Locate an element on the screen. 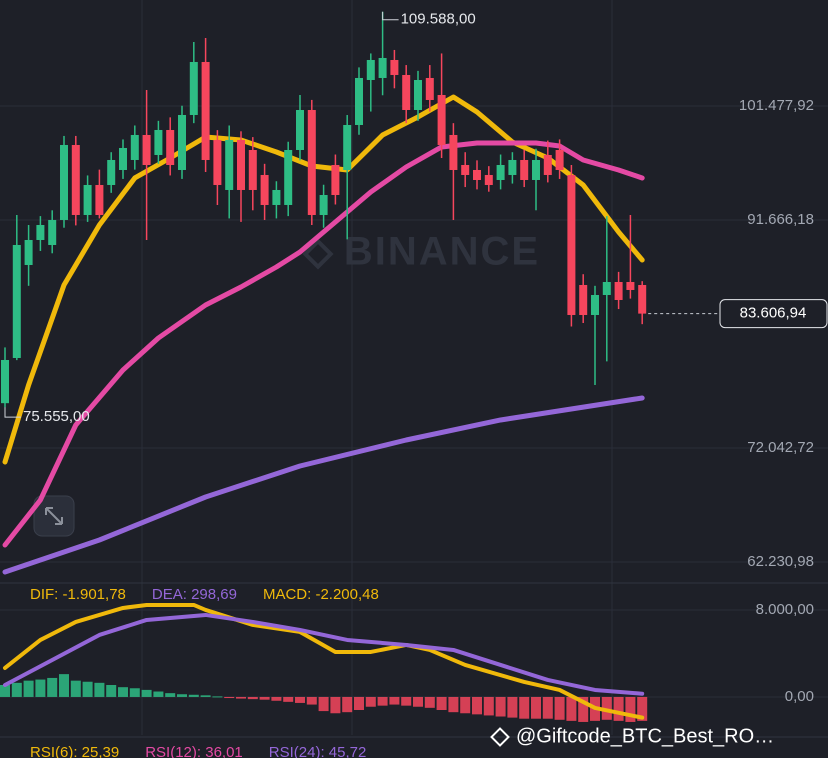 This screenshot has width=828, height=758. y-tick-label: 62.230,98 is located at coordinates (780, 561).